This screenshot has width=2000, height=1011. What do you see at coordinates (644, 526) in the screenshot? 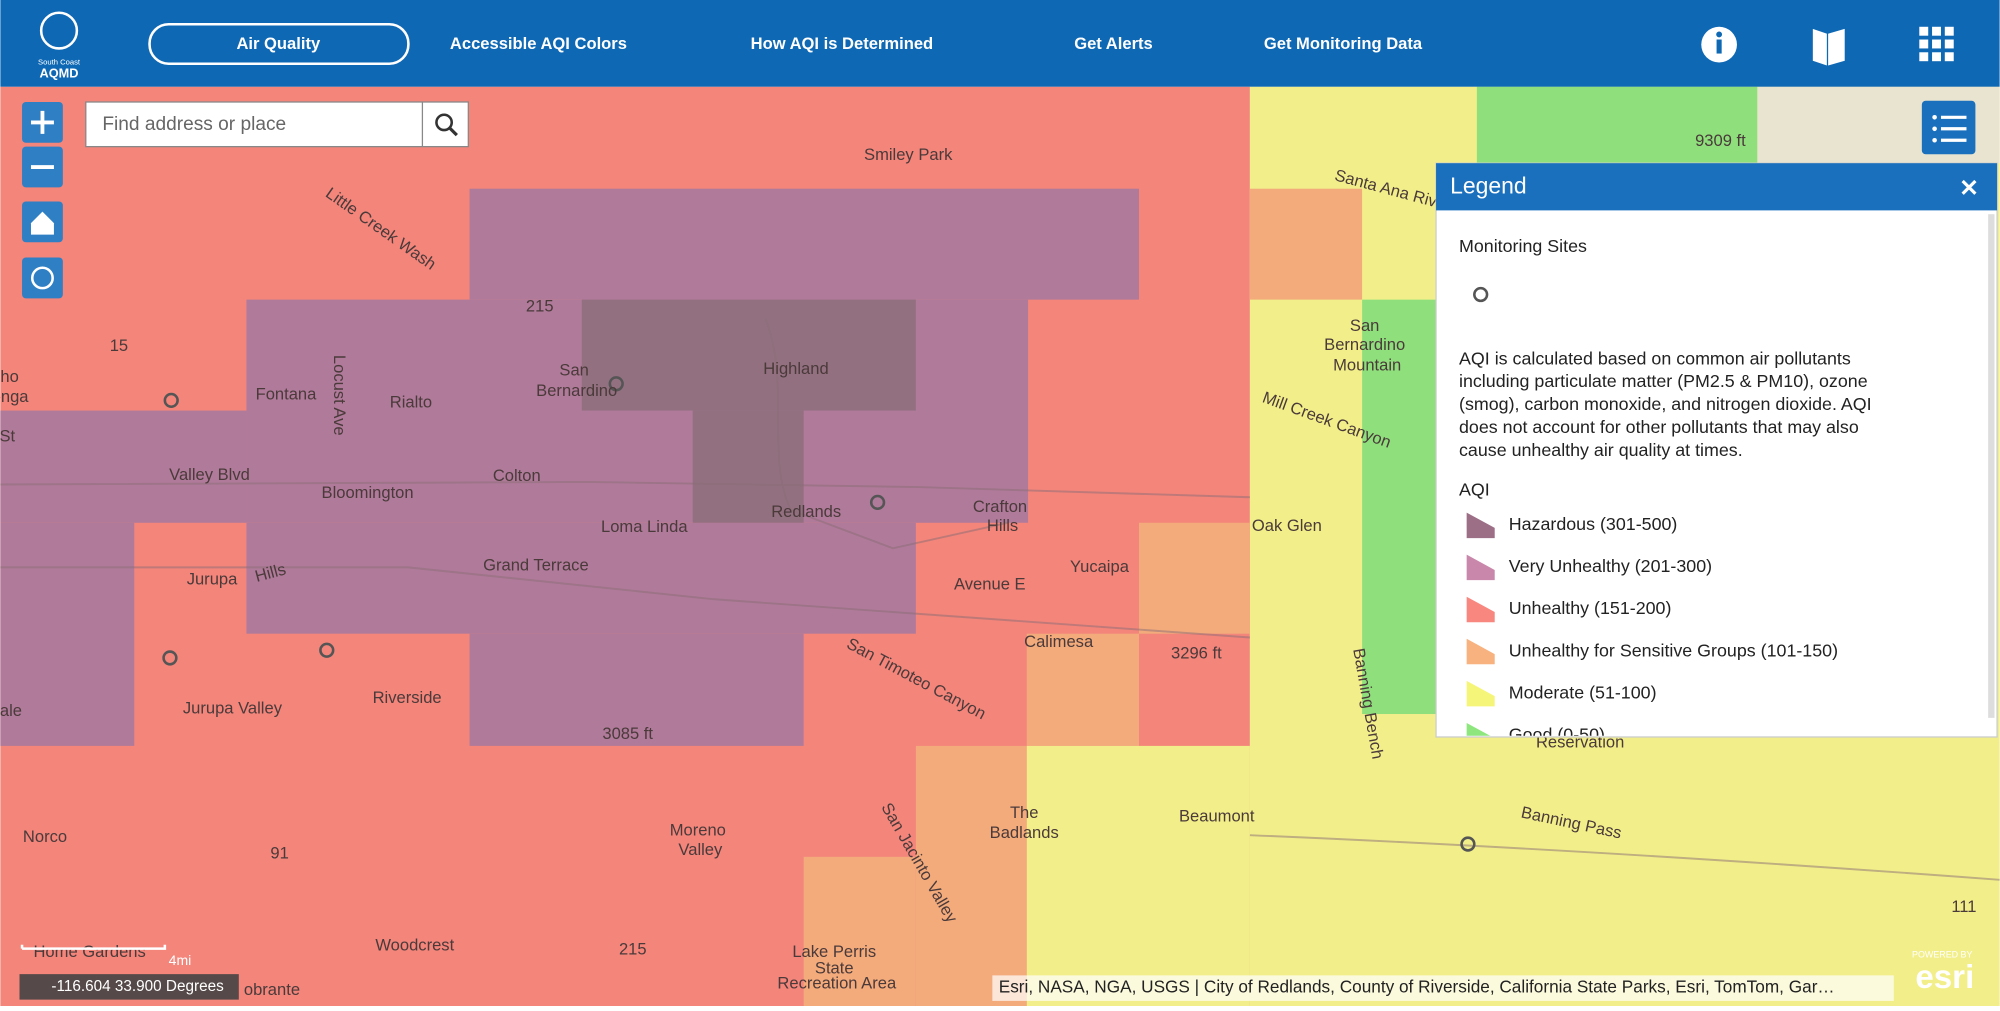
I see `place-label: Loma Linda` at bounding box center [644, 526].